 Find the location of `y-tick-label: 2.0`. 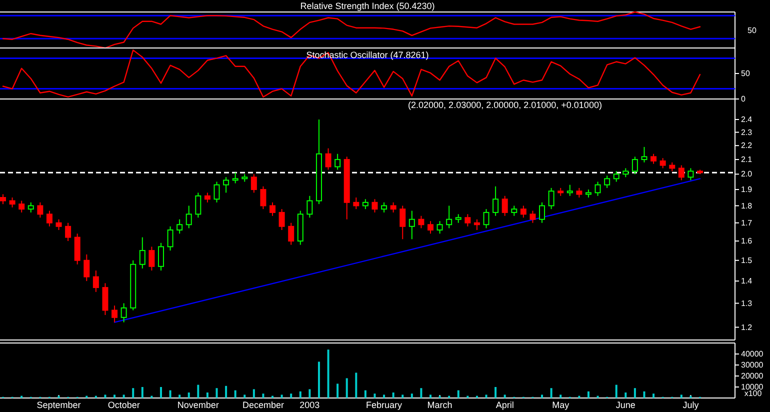

y-tick-label: 2.0 is located at coordinates (747, 174).